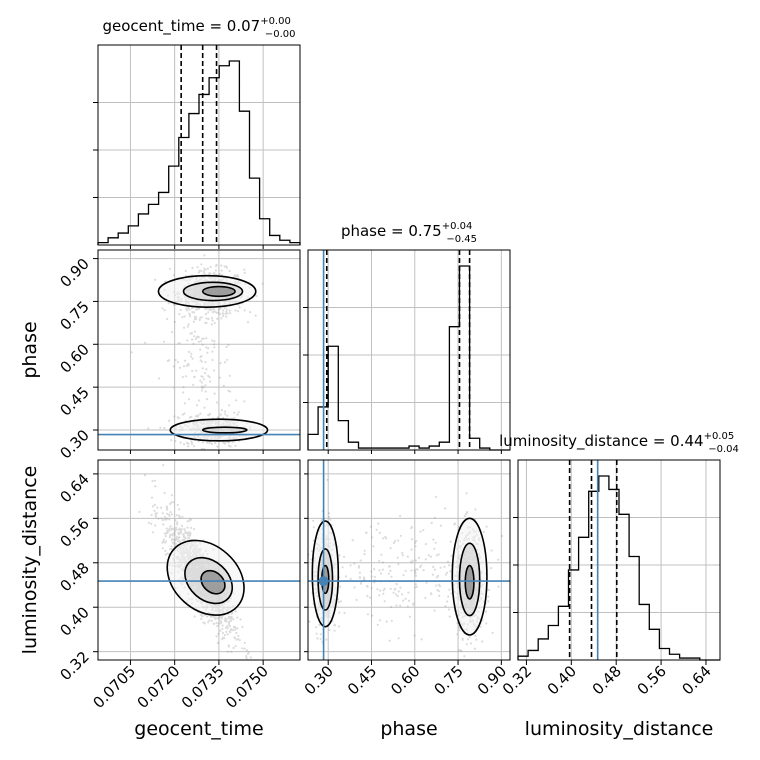 The height and width of the screenshot is (760, 760). What do you see at coordinates (319, 680) in the screenshot?
I see `x-tick-label-phase: 0.30` at bounding box center [319, 680].